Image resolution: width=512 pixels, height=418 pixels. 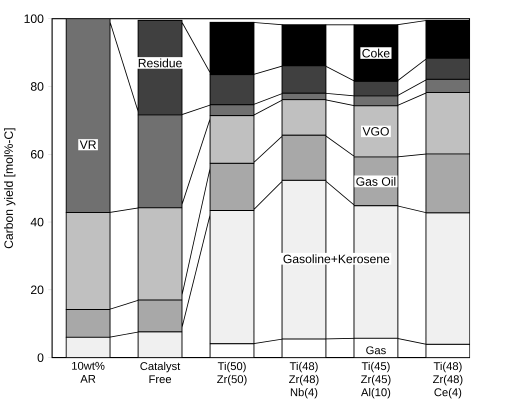 What do you see at coordinates (304, 380) in the screenshot?
I see `x-tick-label: Ti(48) Zr(48) Nb(4)` at bounding box center [304, 380].